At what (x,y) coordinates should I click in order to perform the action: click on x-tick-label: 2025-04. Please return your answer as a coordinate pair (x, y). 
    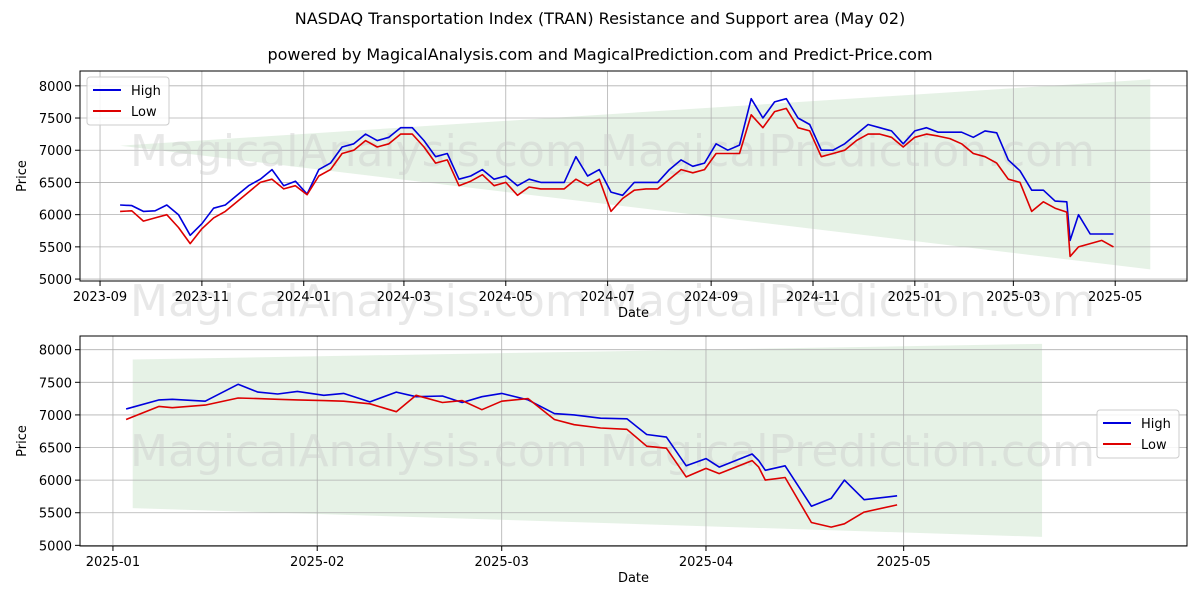
    Looking at the image, I should click on (706, 562).